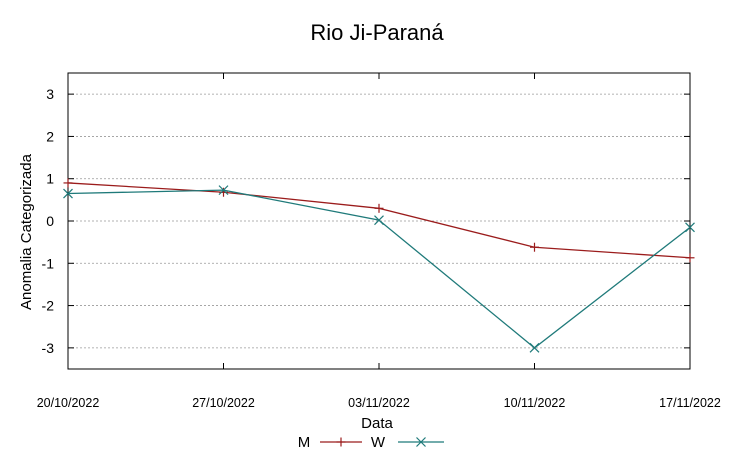 This screenshot has width=752, height=458. Describe the element at coordinates (50, 221) in the screenshot. I see `y-tick-label: 0` at that location.